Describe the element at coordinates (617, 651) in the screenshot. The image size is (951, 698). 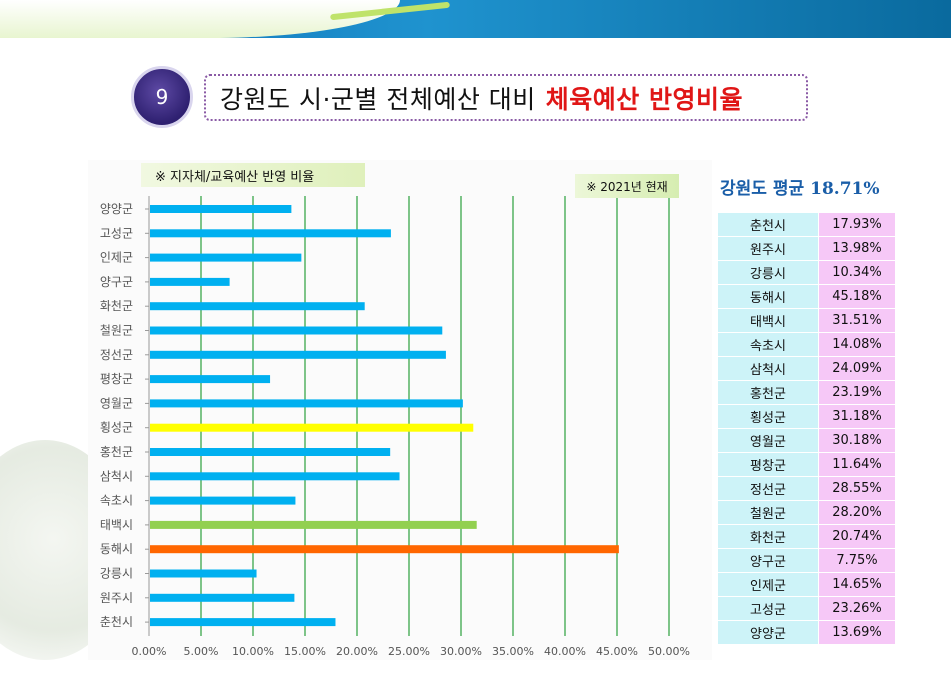
I see `x-tick-label: 45.00%` at that location.